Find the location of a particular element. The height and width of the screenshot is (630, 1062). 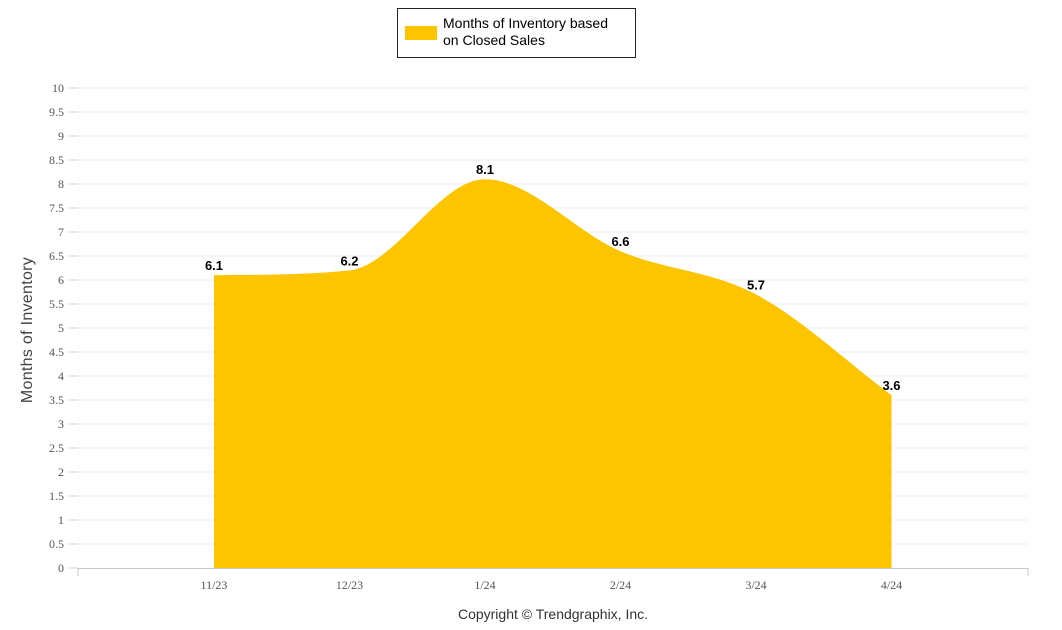

legend-label-line-1: Months of Inventory based is located at coordinates (525, 23).